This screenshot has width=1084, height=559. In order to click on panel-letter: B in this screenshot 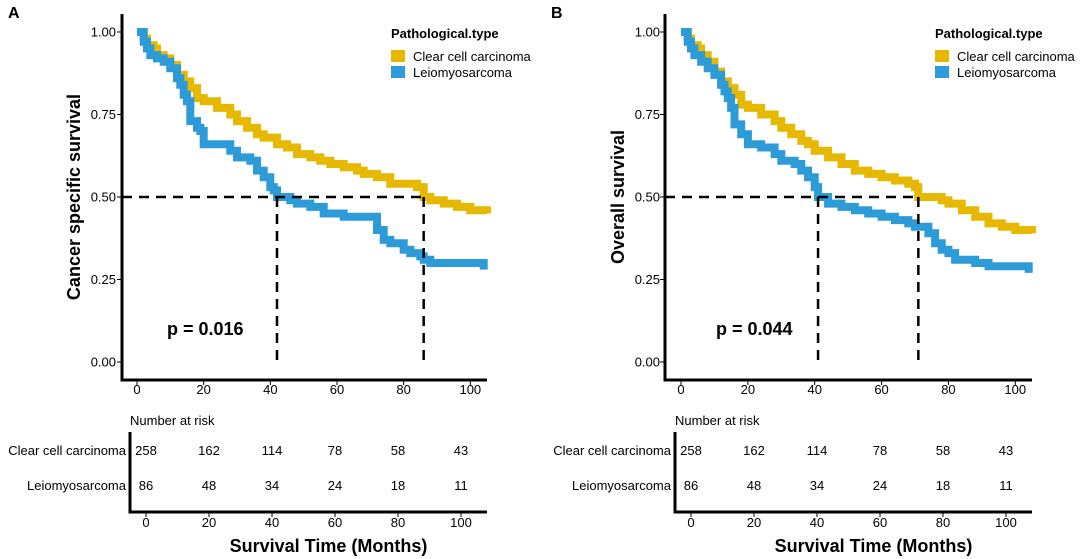, I will do `click(557, 13)`.